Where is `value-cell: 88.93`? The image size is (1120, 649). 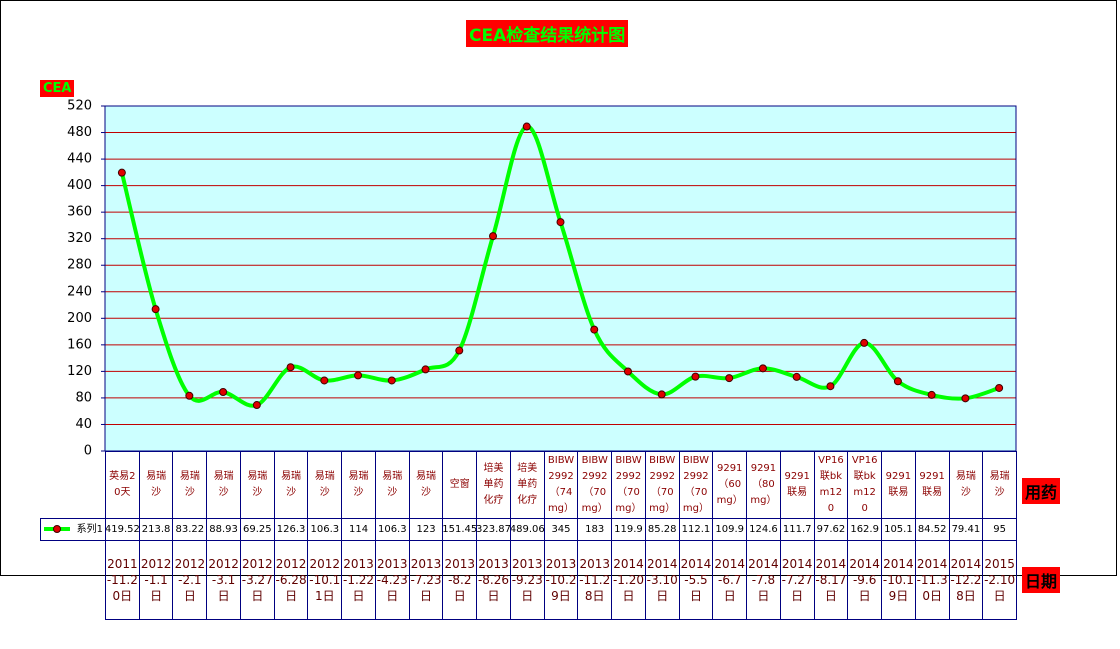
value-cell: 88.93 is located at coordinates (223, 529).